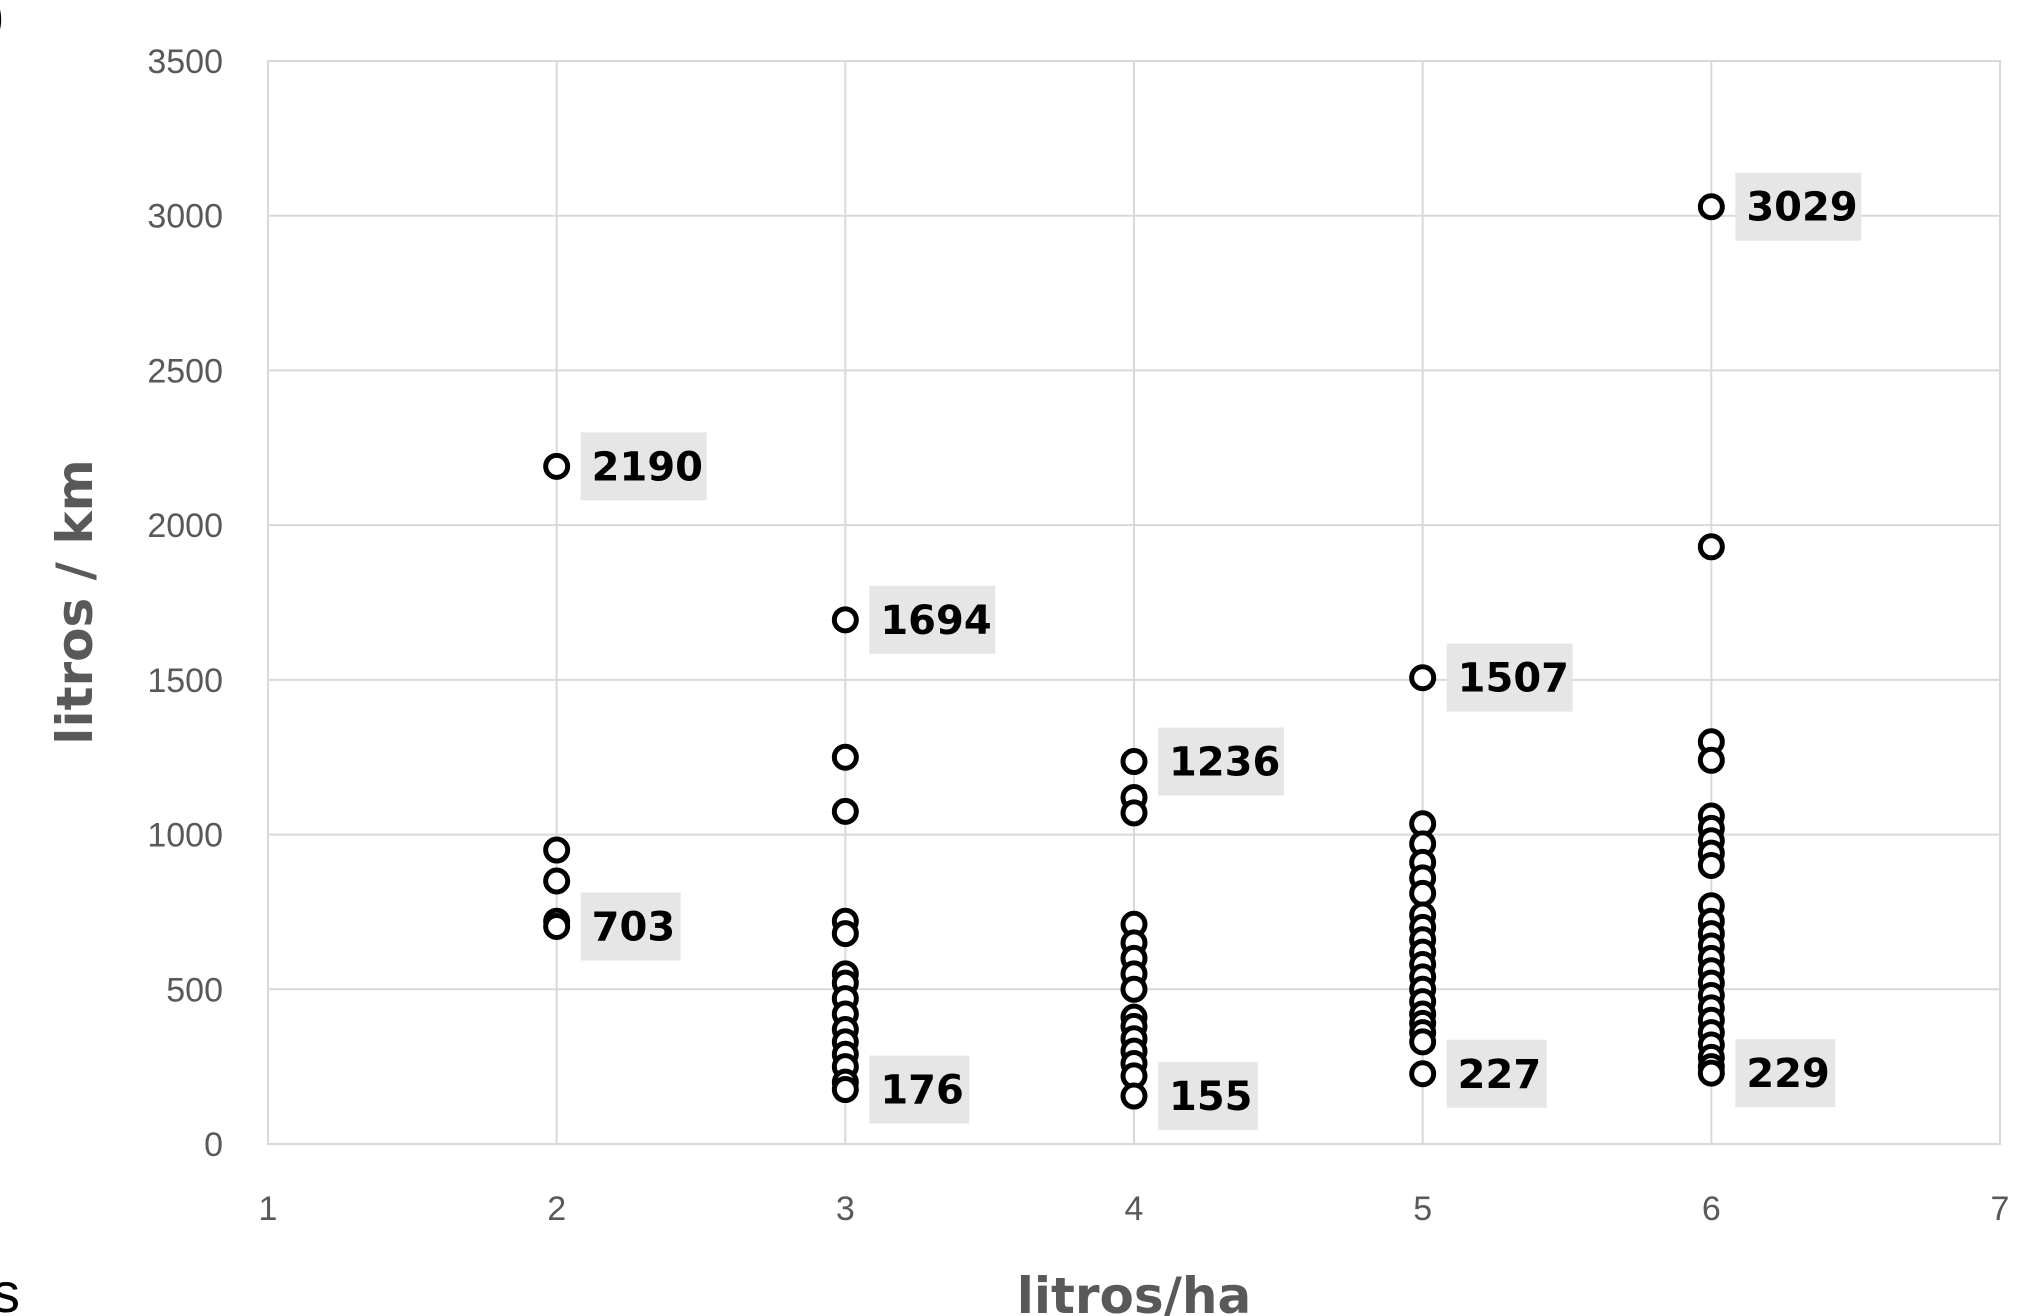 This screenshot has height=1316, width=2019. I want to click on x-tick-label: 7, so click(2000, 1209).